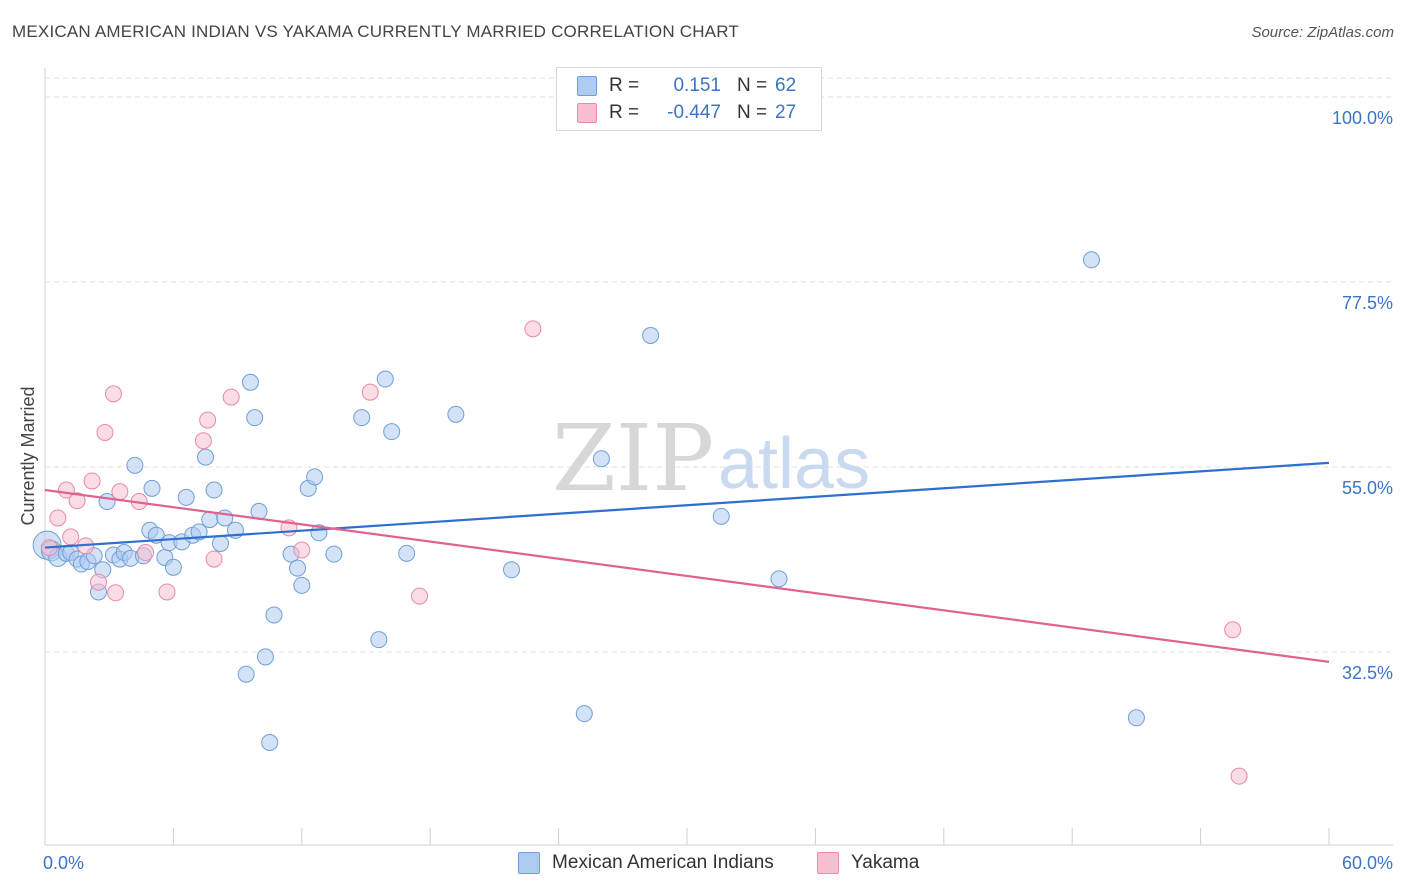 The width and height of the screenshot is (1406, 892). I want to click on bottom-legend-swatch-pink, so click(828, 863).